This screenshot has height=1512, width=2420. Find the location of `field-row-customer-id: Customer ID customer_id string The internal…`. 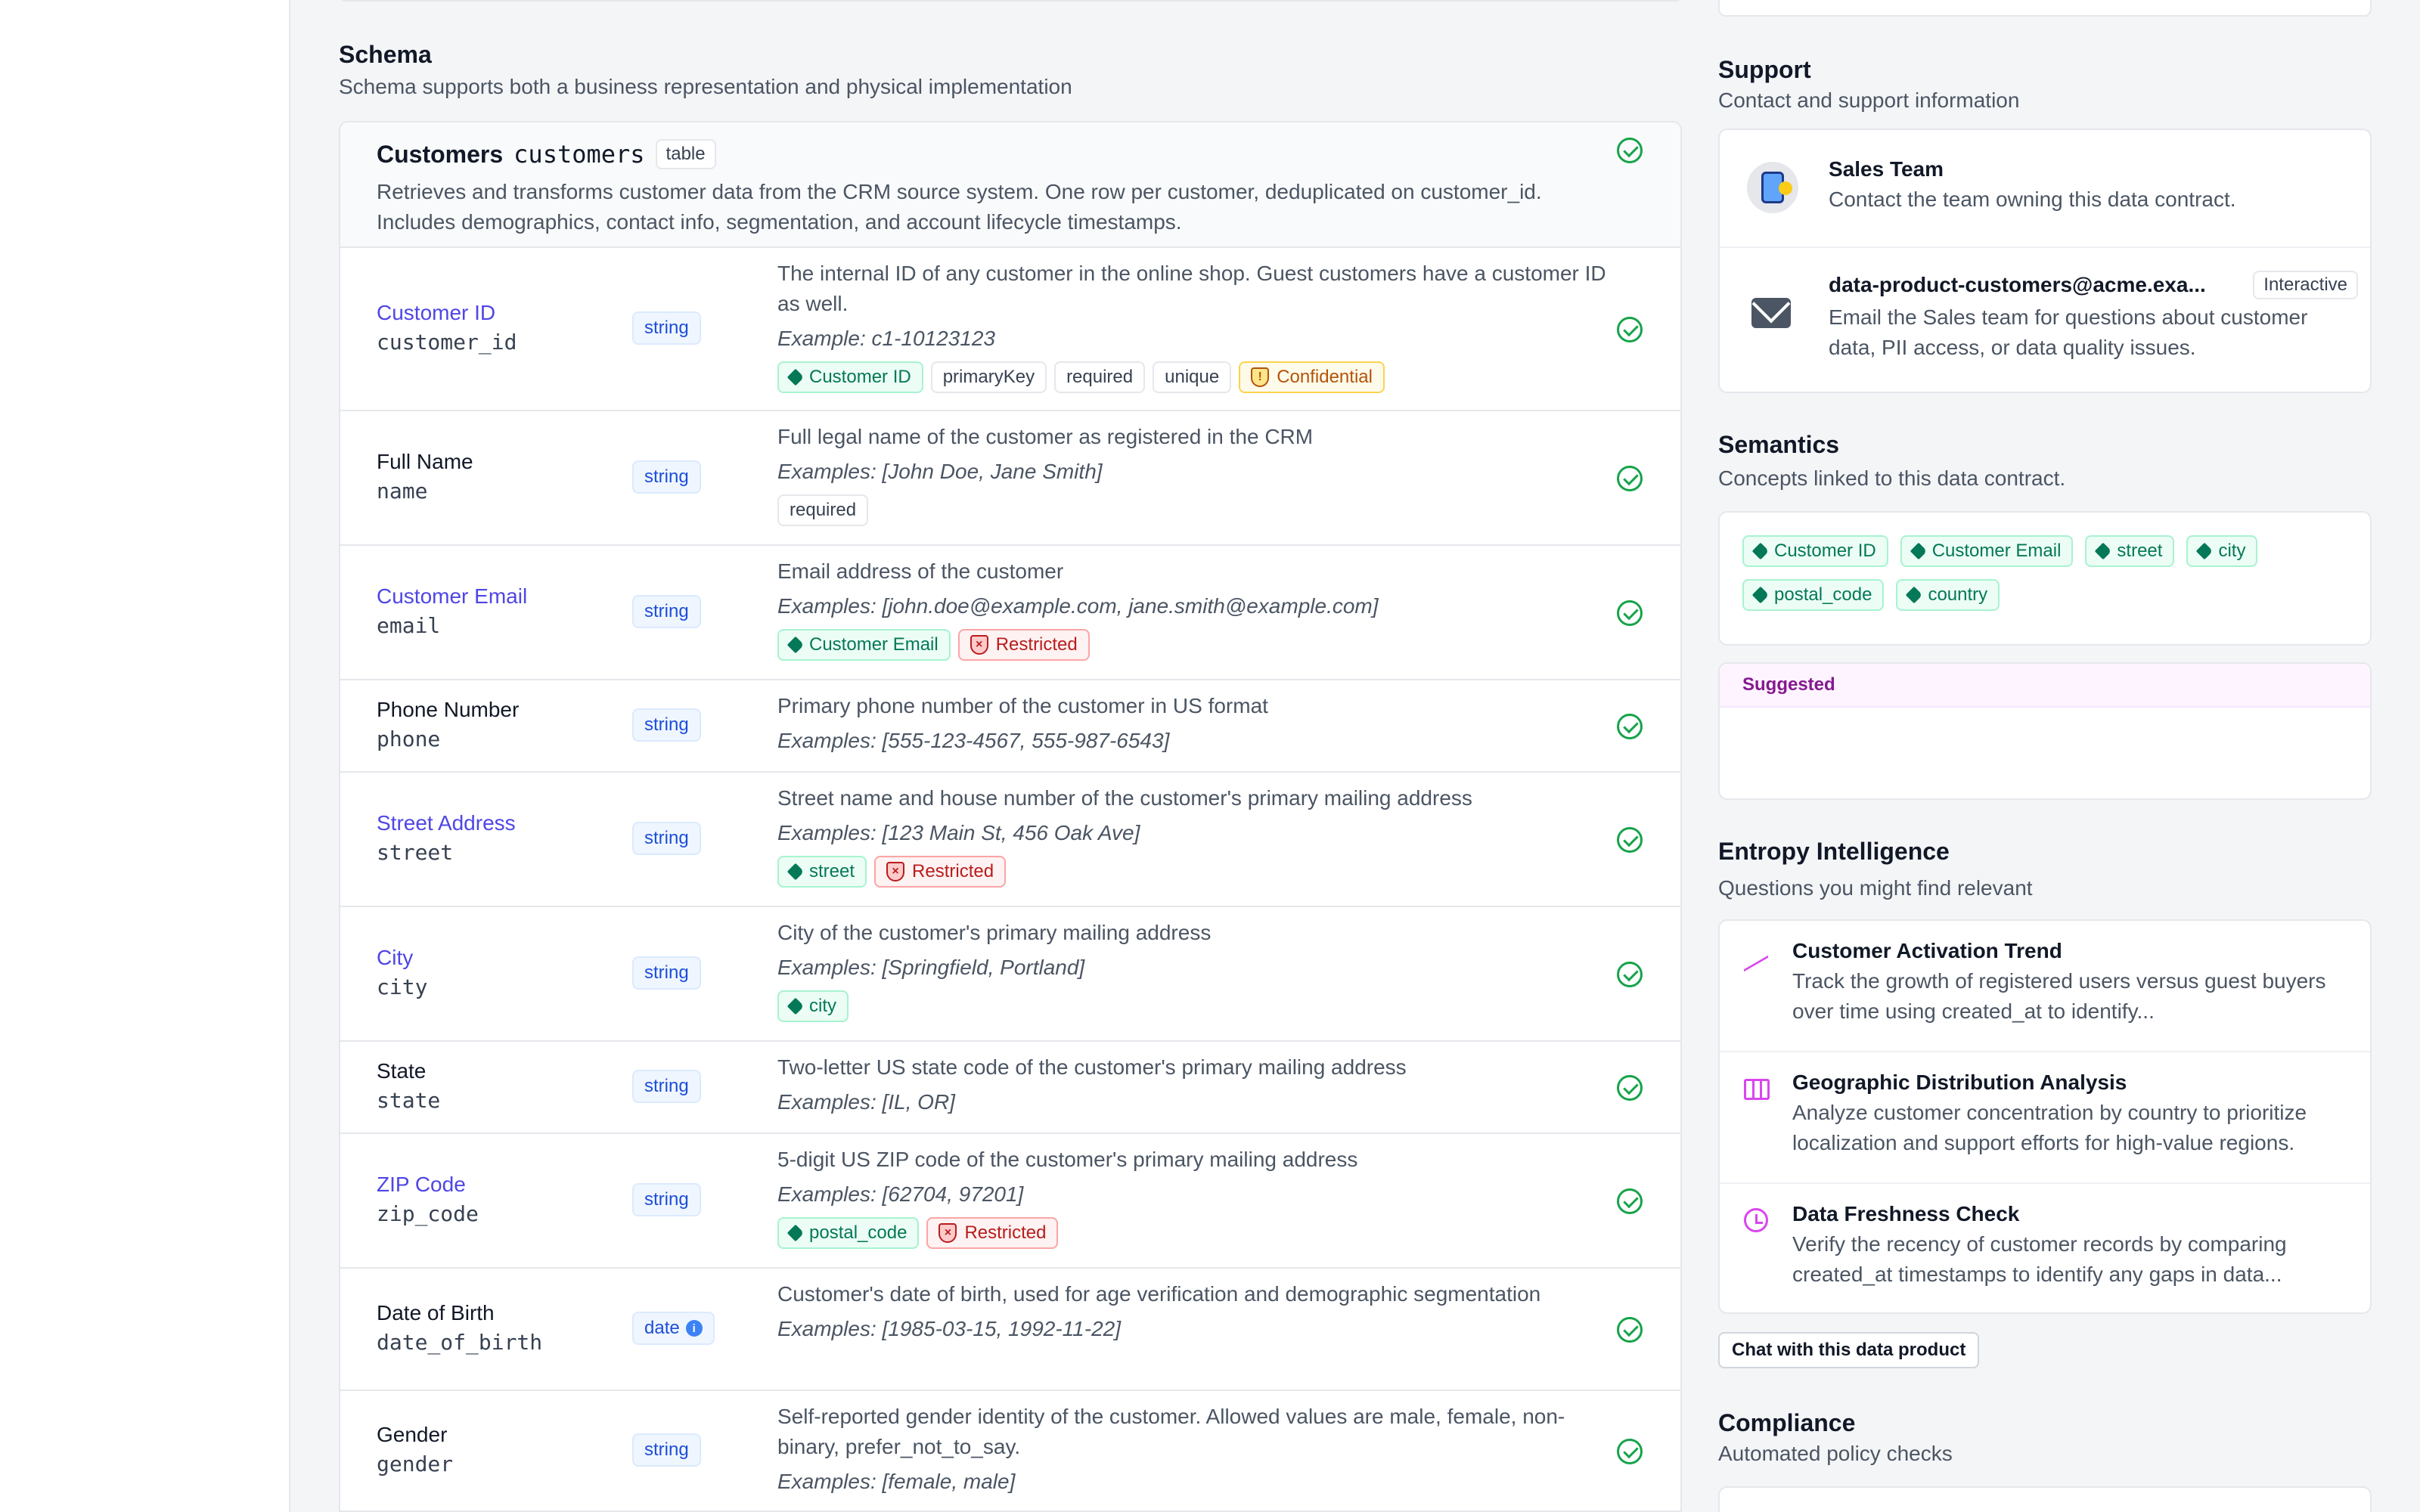

field-row-customer-id: Customer ID customer_id string The internal… is located at coordinates (1010, 329).